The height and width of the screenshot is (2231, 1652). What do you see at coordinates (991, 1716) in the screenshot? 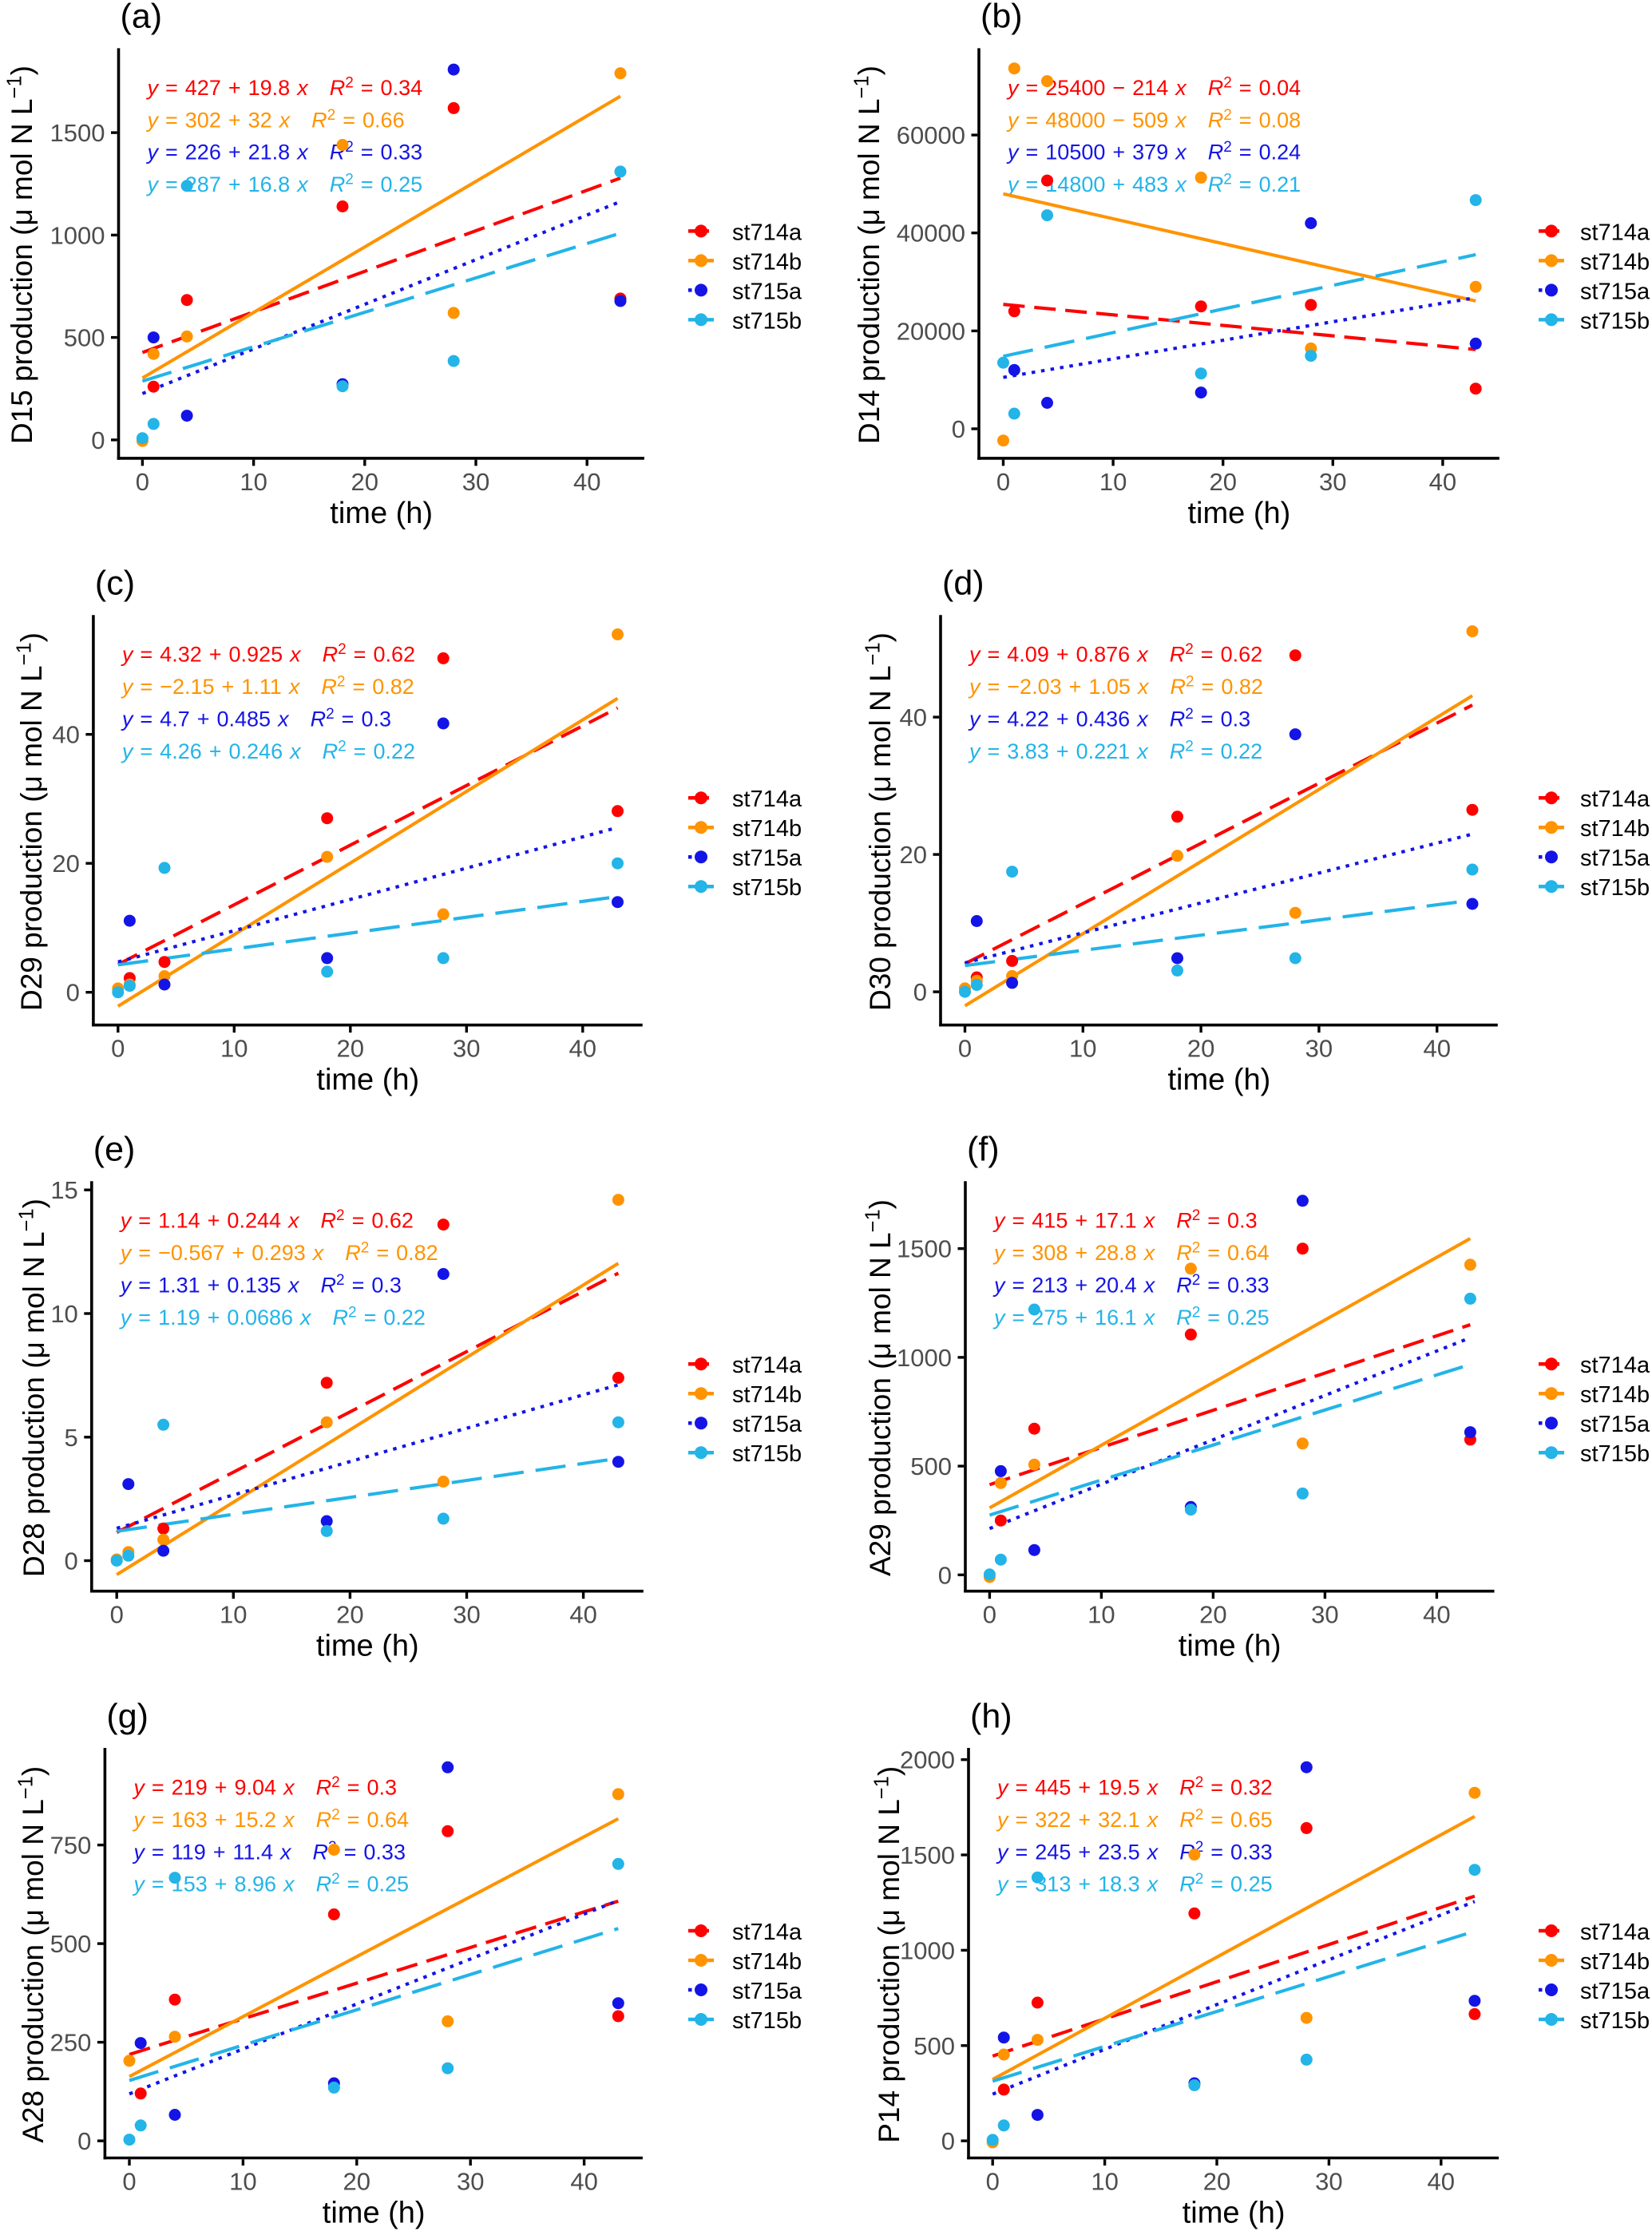
I see `svg-text: (h)` at bounding box center [991, 1716].